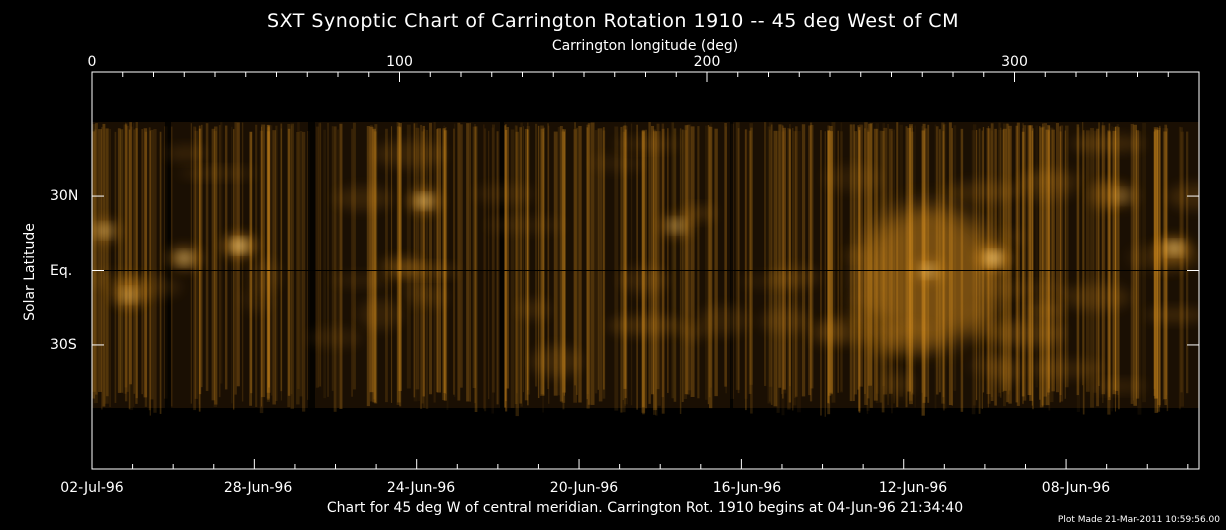 This screenshot has width=1226, height=530. I want to click on y-tick-label: Eq., so click(61, 270).